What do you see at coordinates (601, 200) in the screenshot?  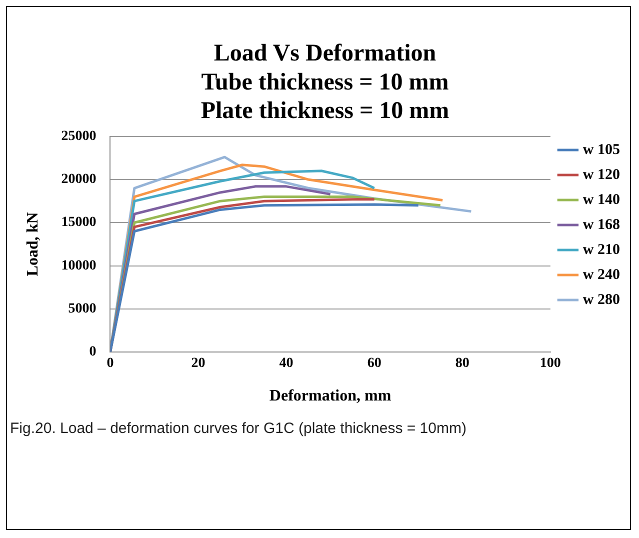 I see `legend-label: w 140` at bounding box center [601, 200].